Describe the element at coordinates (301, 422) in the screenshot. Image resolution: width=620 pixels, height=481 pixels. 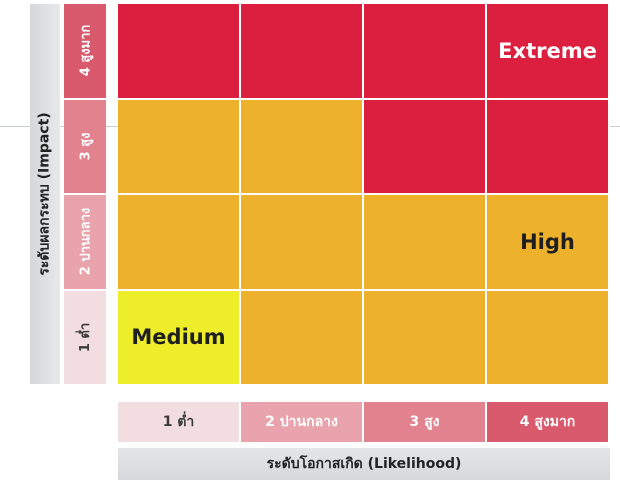
I see `x-level-label: 2 ปานกลาง` at that location.